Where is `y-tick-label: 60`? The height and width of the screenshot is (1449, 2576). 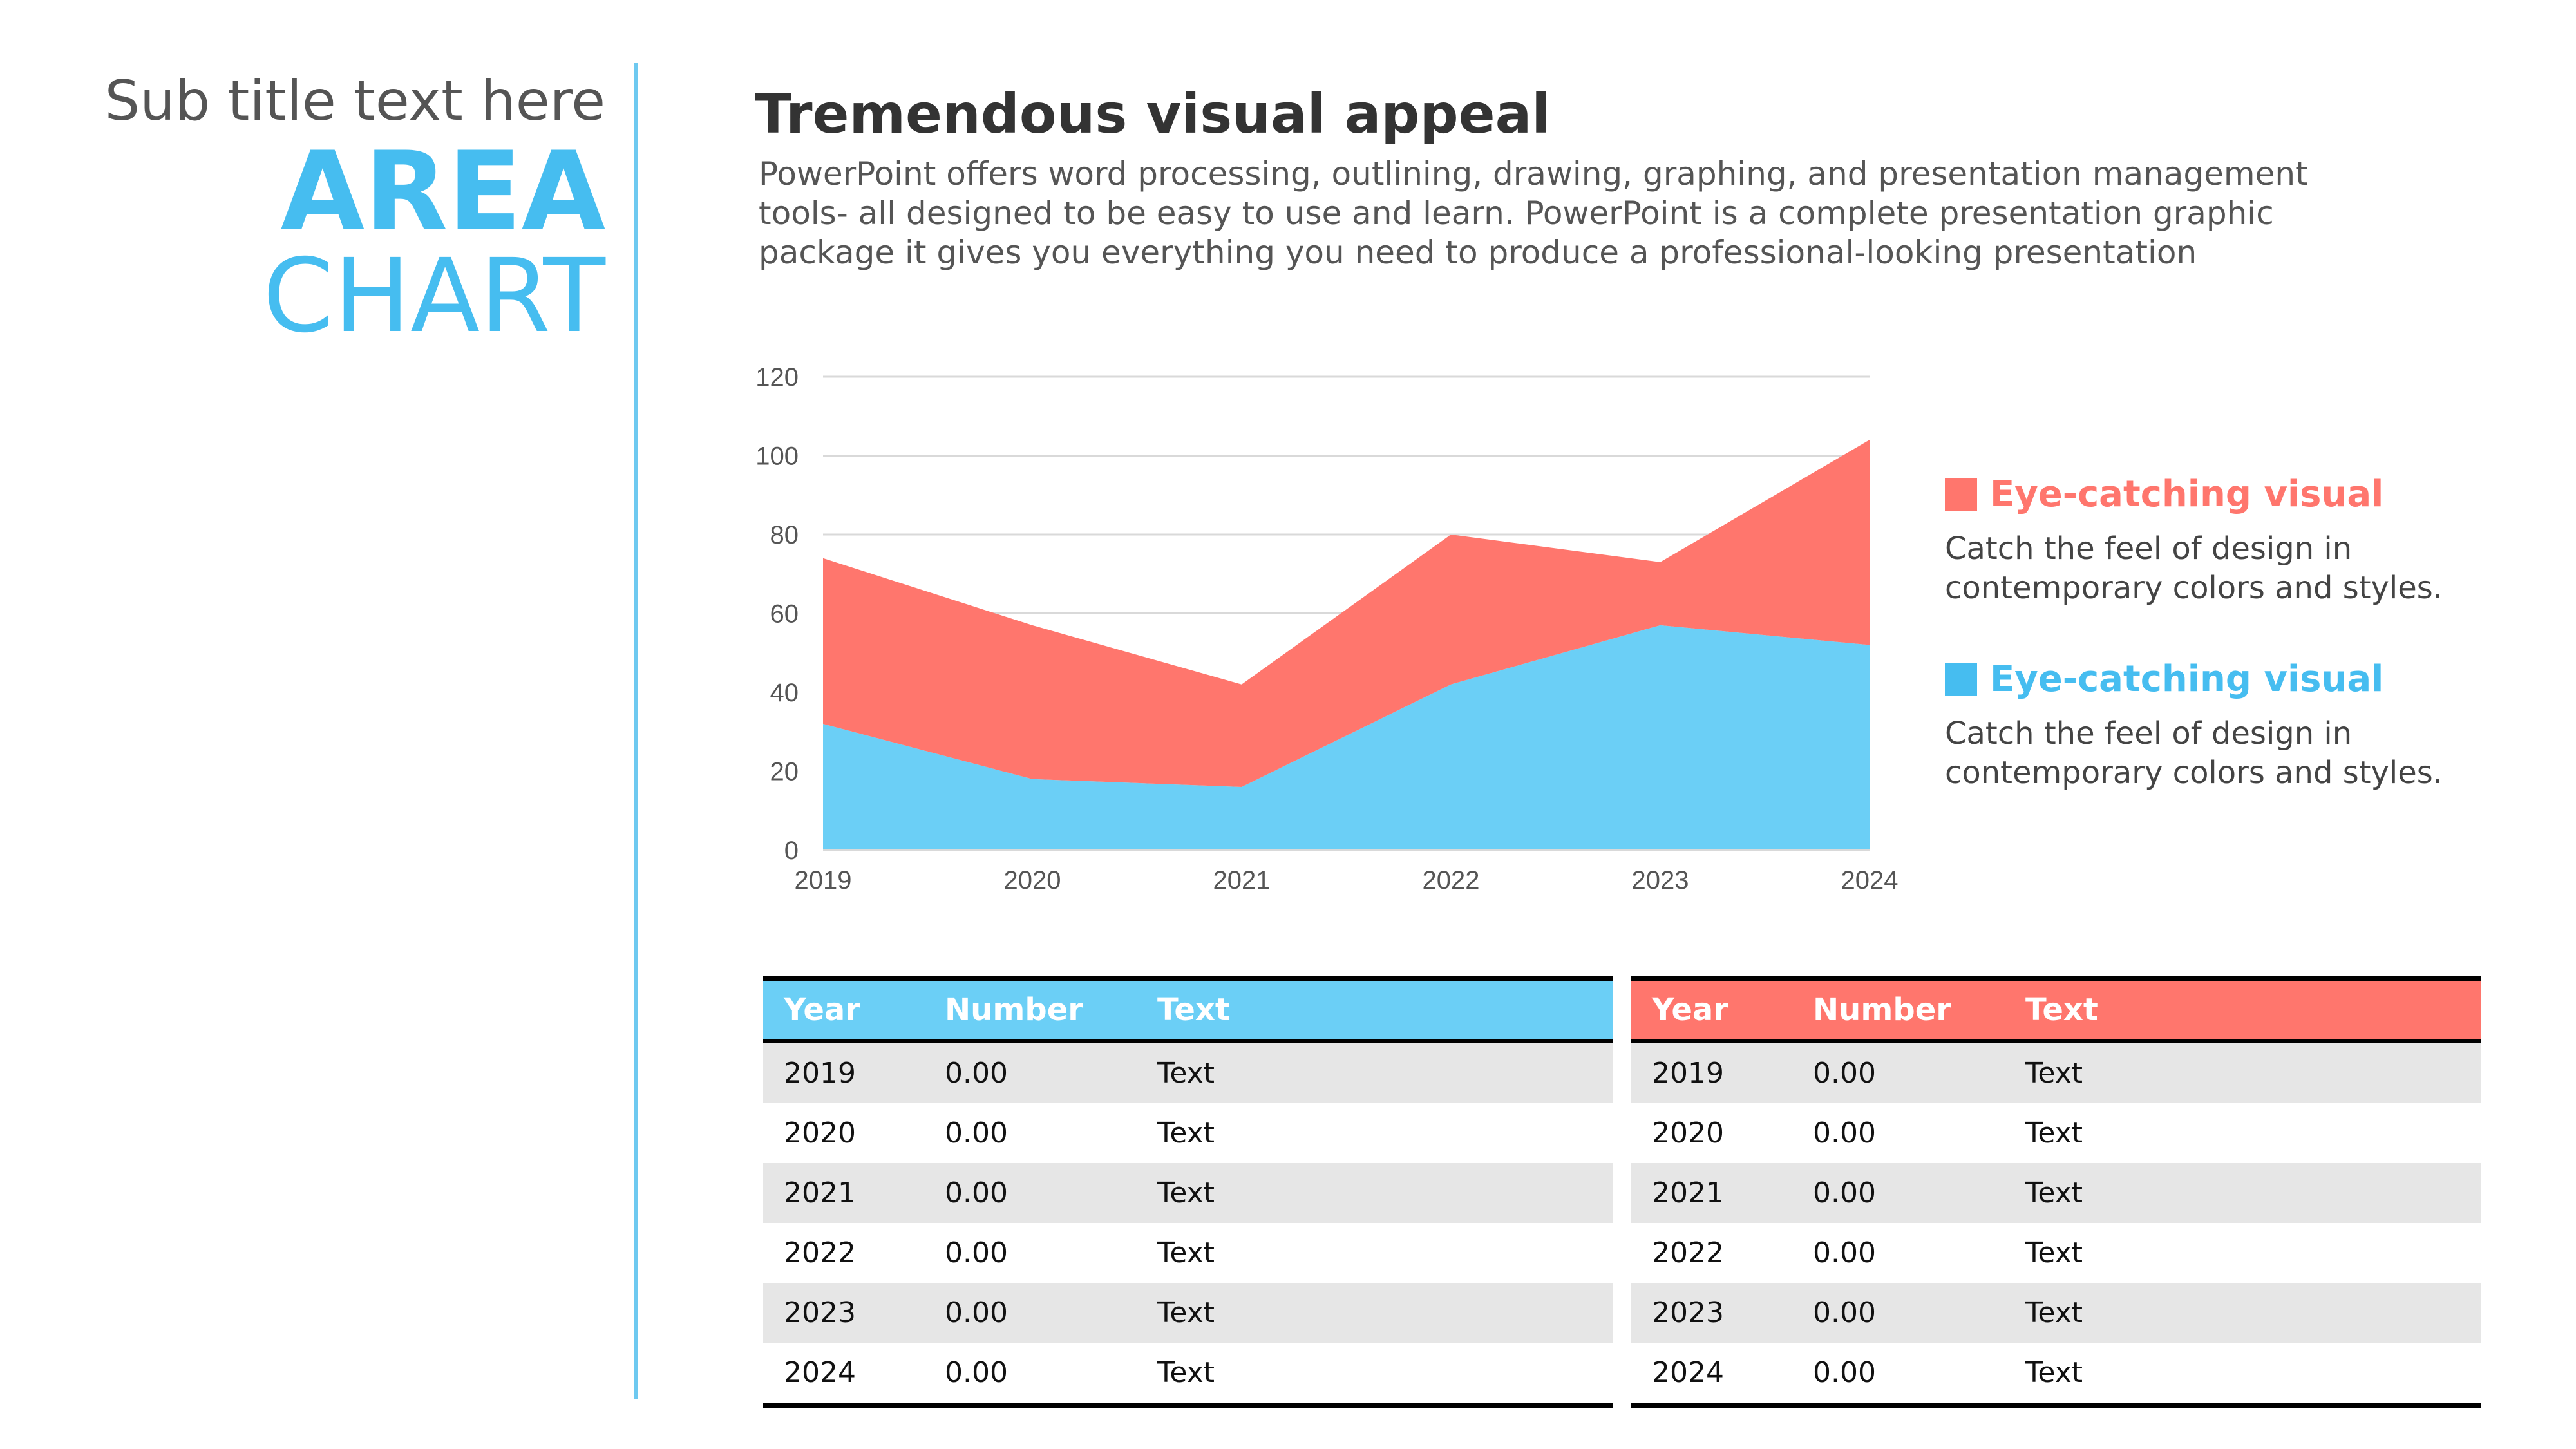 y-tick-label: 60 is located at coordinates (784, 614).